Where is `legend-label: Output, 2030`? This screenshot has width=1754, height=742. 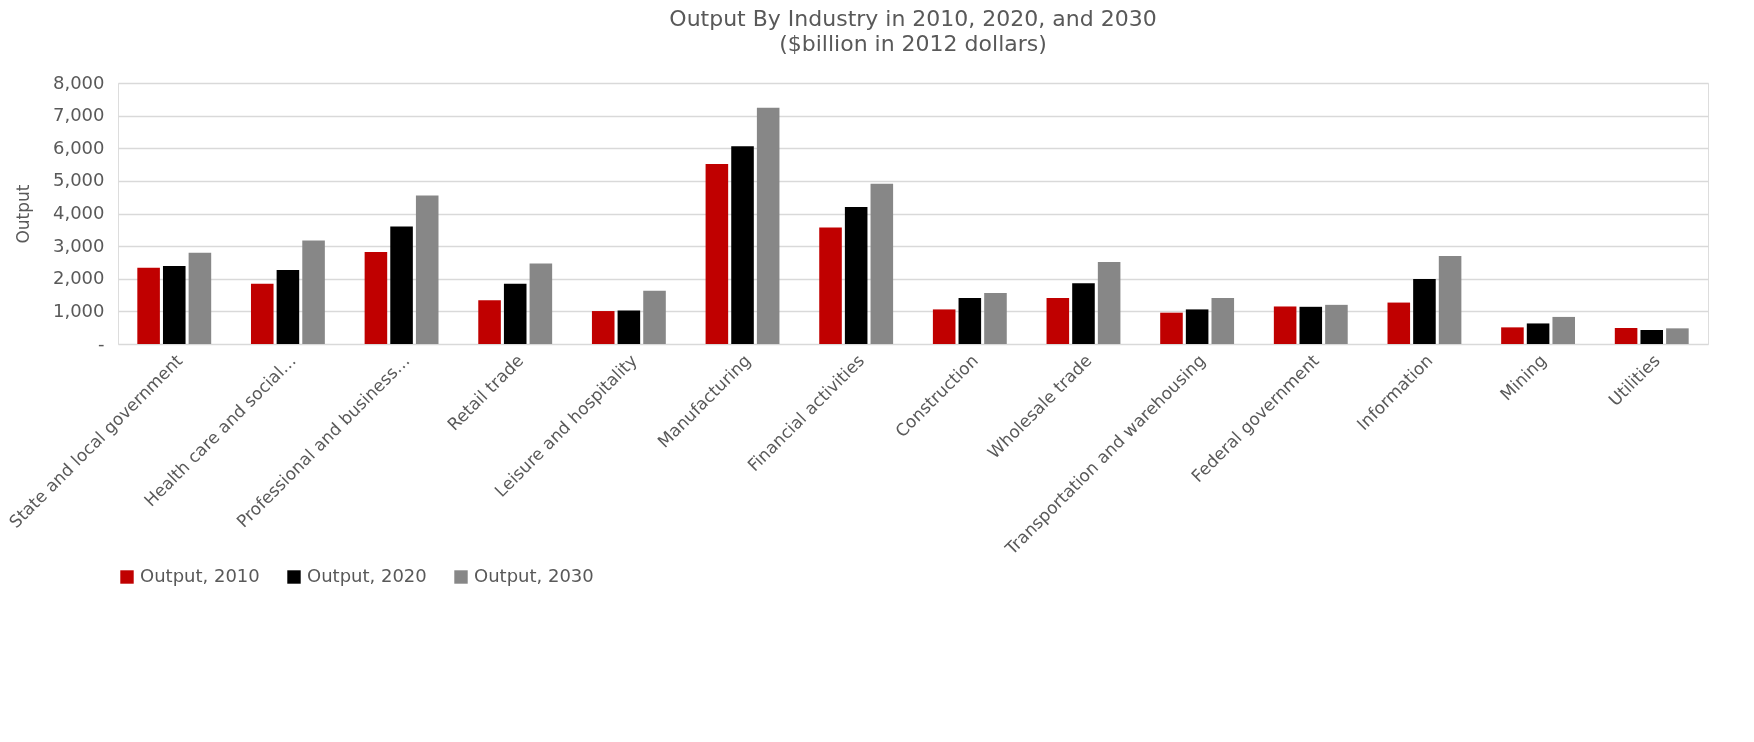 legend-label: Output, 2030 is located at coordinates (534, 575).